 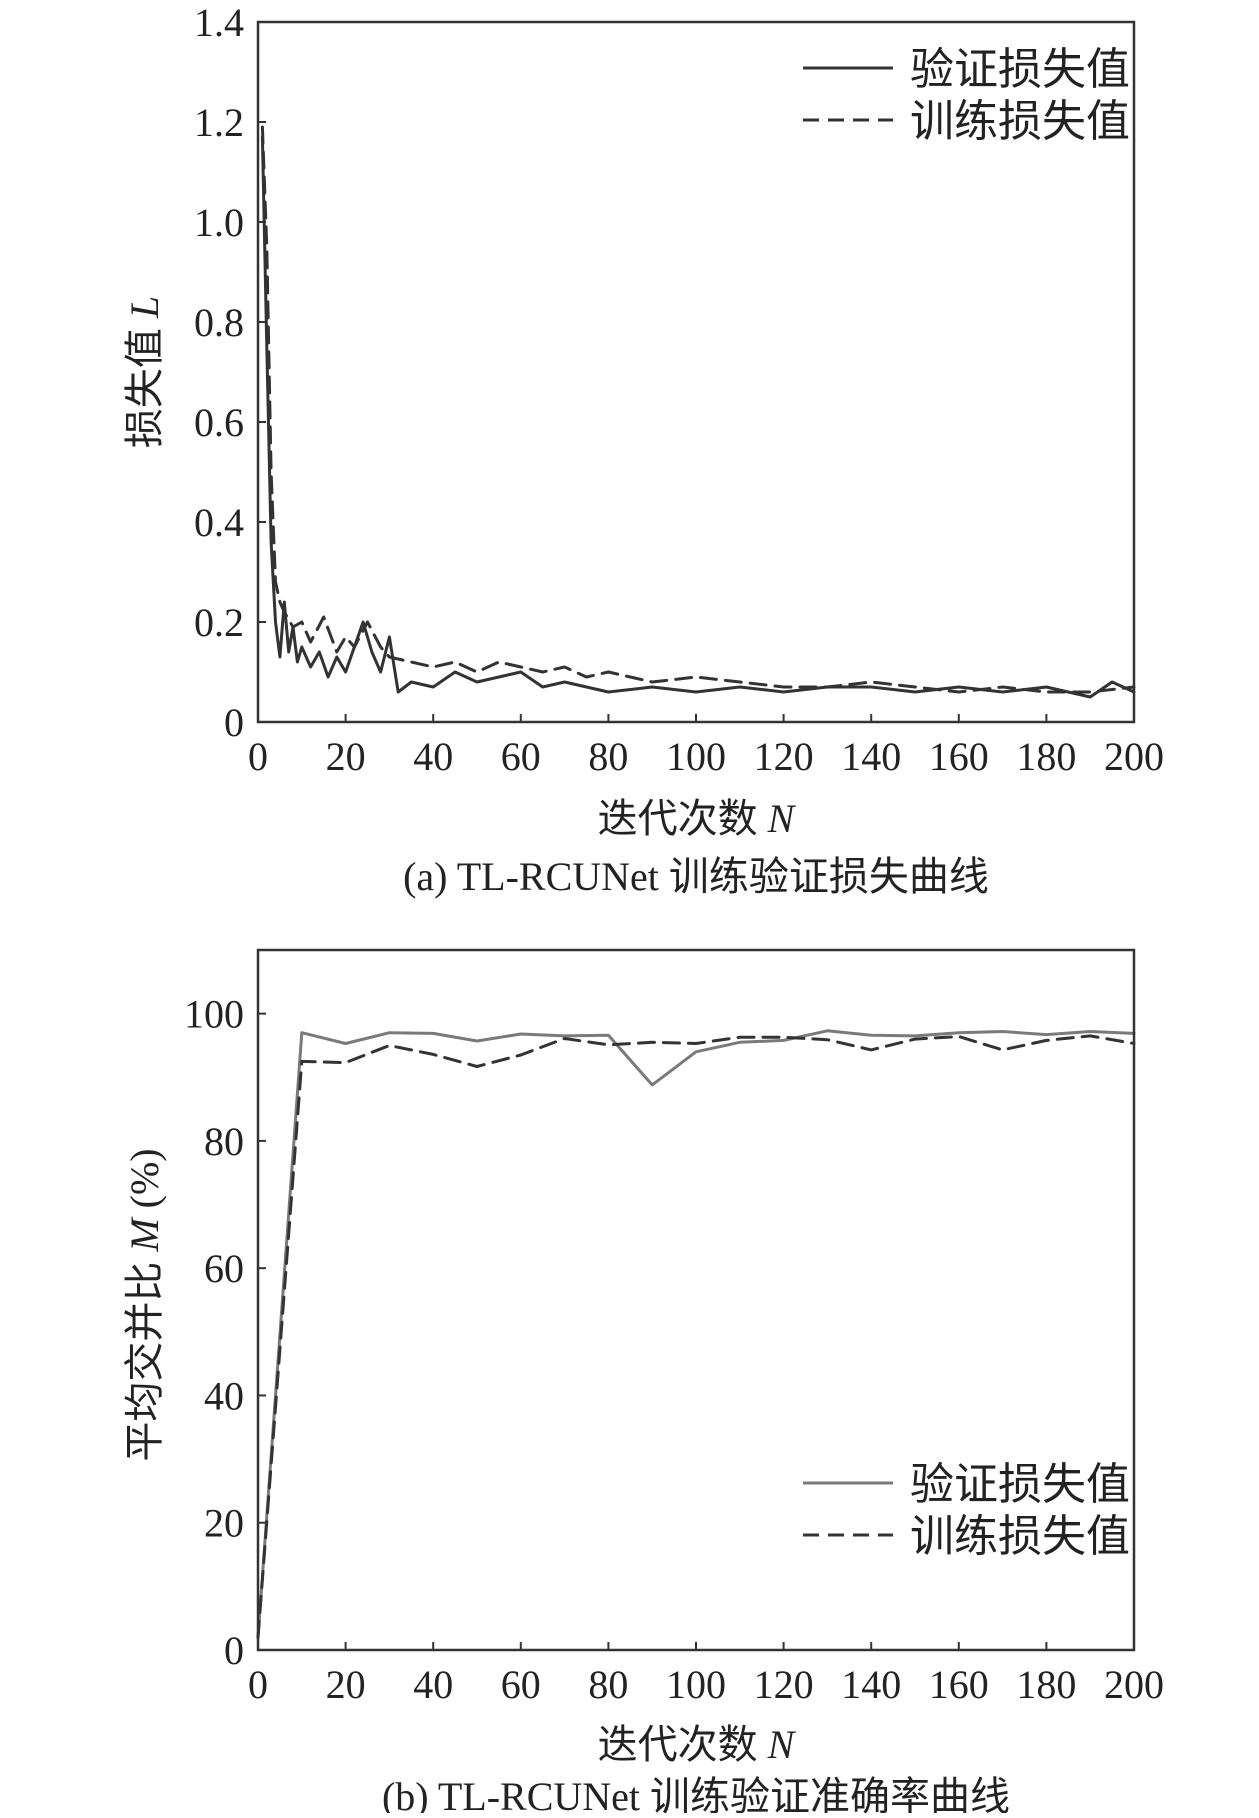 What do you see at coordinates (346, 1684) in the screenshot?
I see `accuracy-x-tick-label: 20` at bounding box center [346, 1684].